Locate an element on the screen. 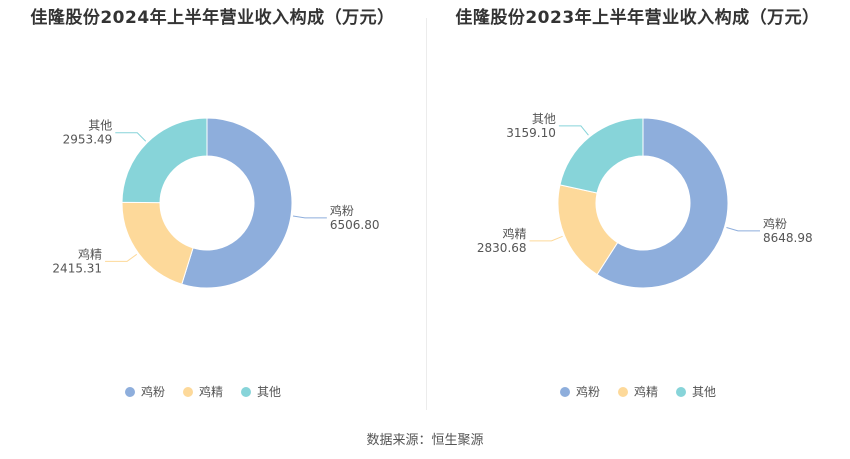 The image size is (850, 459). slice-value-label: 2415.31 is located at coordinates (77, 268).